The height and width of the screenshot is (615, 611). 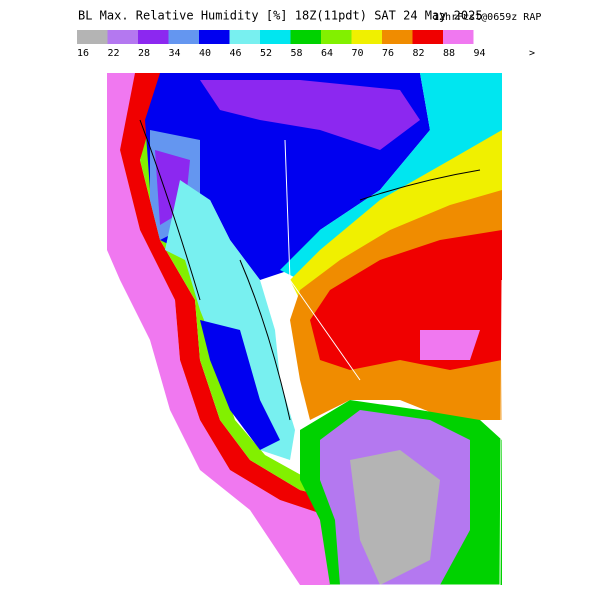 What do you see at coordinates (479, 53) in the screenshot?
I see `legend-label: 94` at bounding box center [479, 53].